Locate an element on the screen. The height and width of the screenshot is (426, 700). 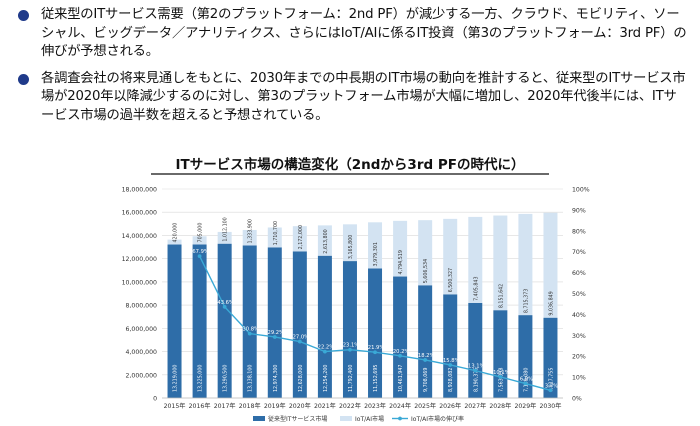
y-tick-label: 12,000,000 is located at coordinates (139, 259).